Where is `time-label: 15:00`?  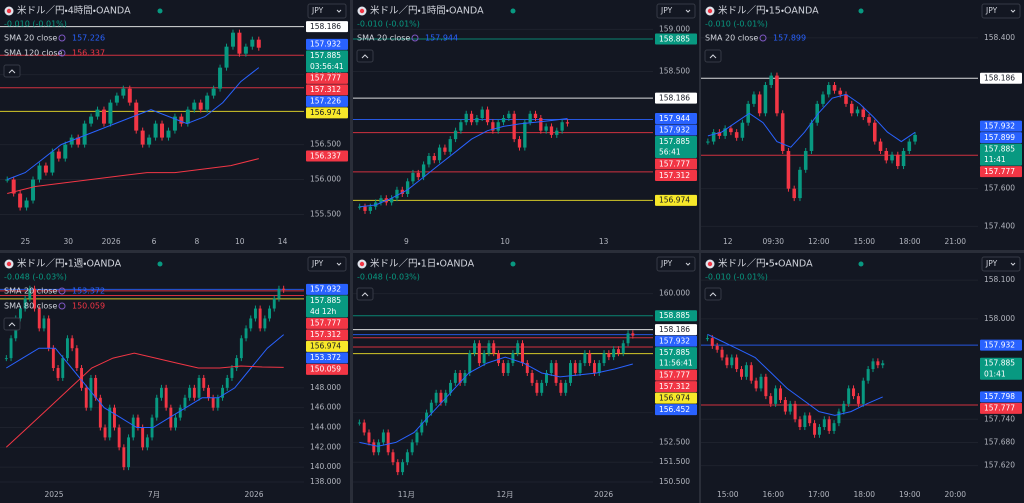 time-label: 15:00 is located at coordinates (864, 241).